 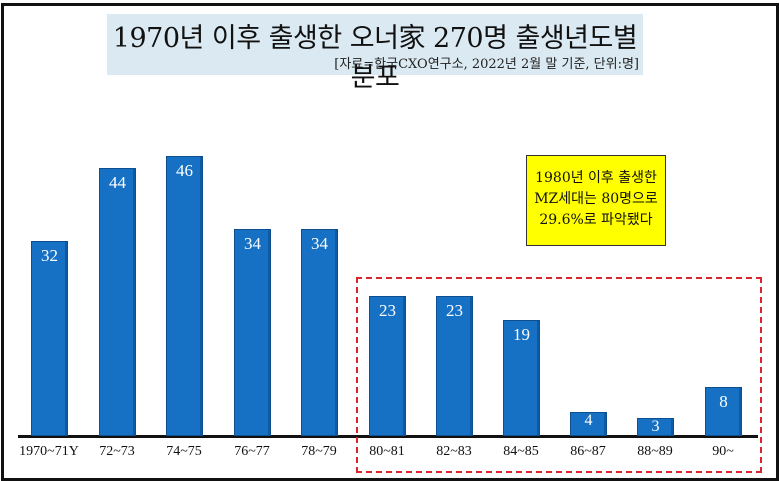 I want to click on callout-line: MZ세대는 80명으로, so click(x=596, y=199).